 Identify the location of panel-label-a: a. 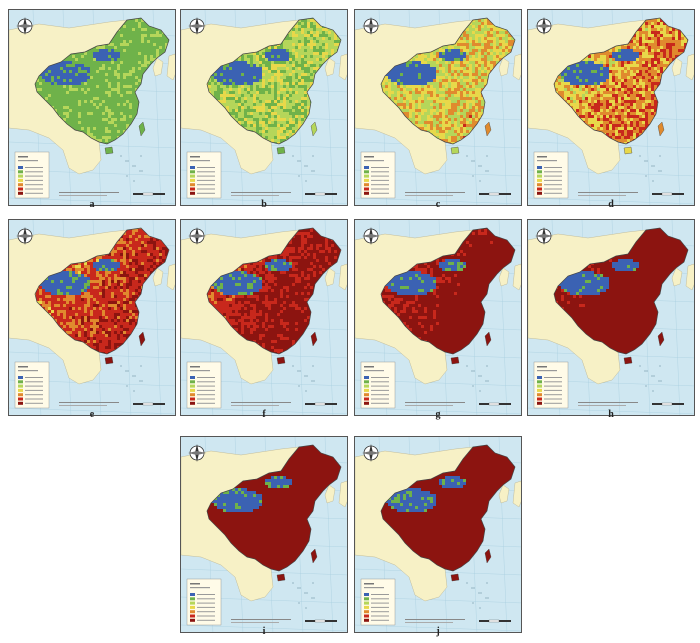
(92, 204).